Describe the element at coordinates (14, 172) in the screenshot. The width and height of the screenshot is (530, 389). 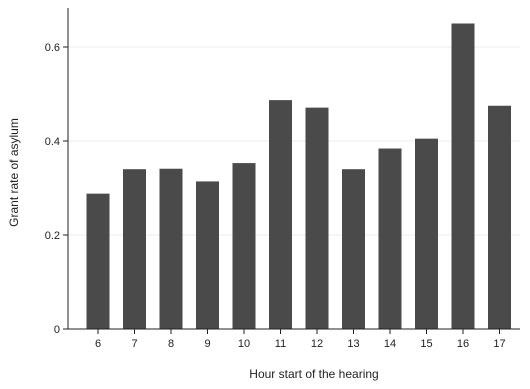
I see `y-axis-title: Grant rate of asylum` at that location.